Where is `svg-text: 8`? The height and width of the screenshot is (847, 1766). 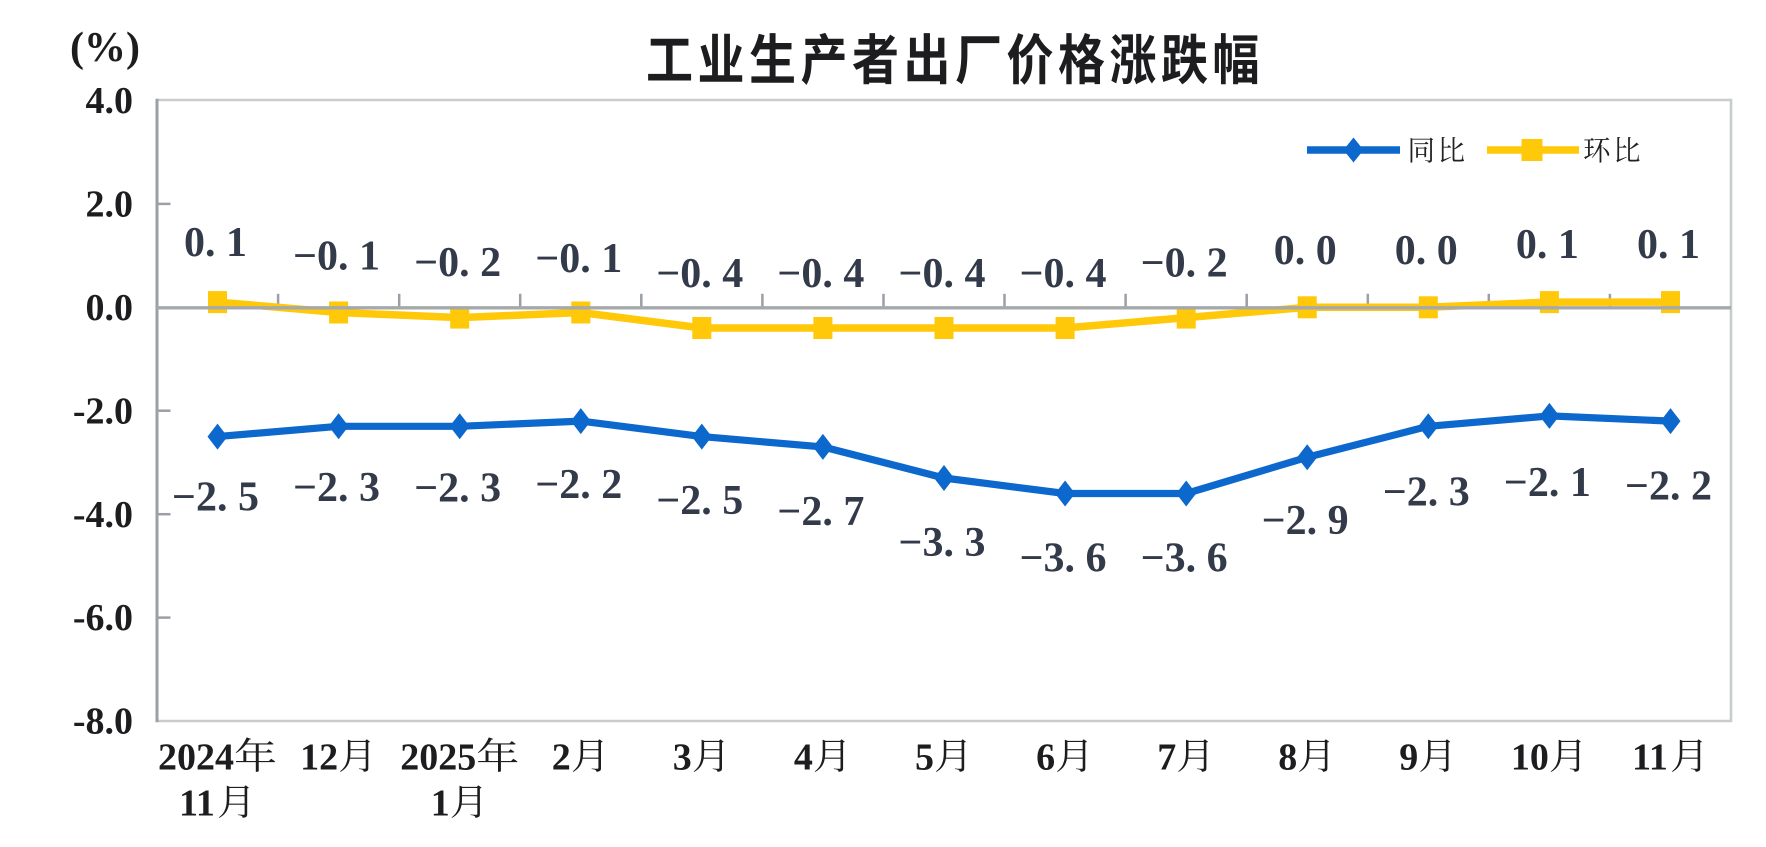
svg-text: 8 is located at coordinates (1287, 758).